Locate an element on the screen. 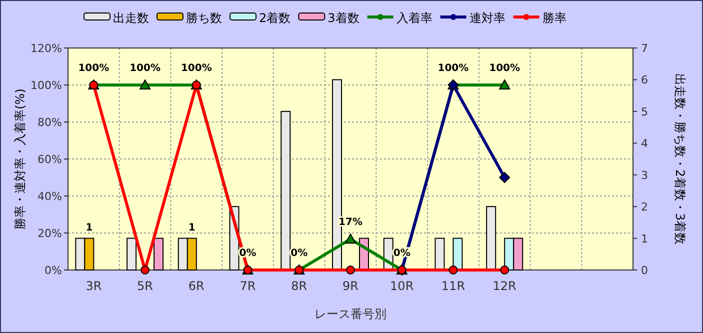 This screenshot has height=333, width=703. y2-tick-label: 4 is located at coordinates (644, 143).